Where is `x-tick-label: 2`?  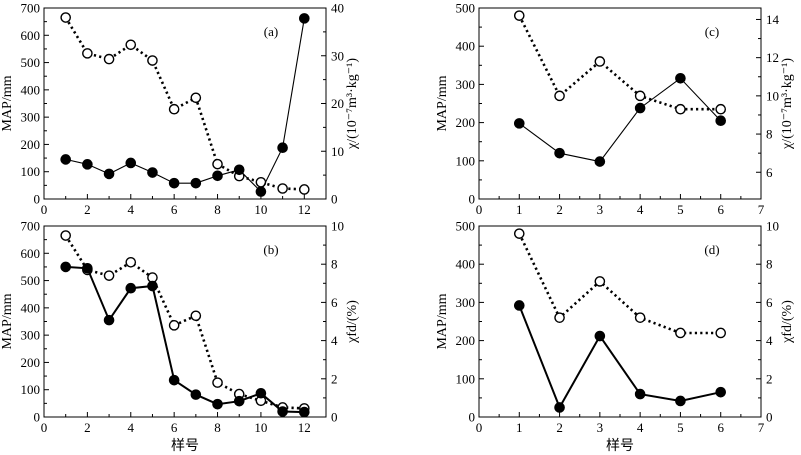
x-tick-label: 2 is located at coordinates (559, 427).